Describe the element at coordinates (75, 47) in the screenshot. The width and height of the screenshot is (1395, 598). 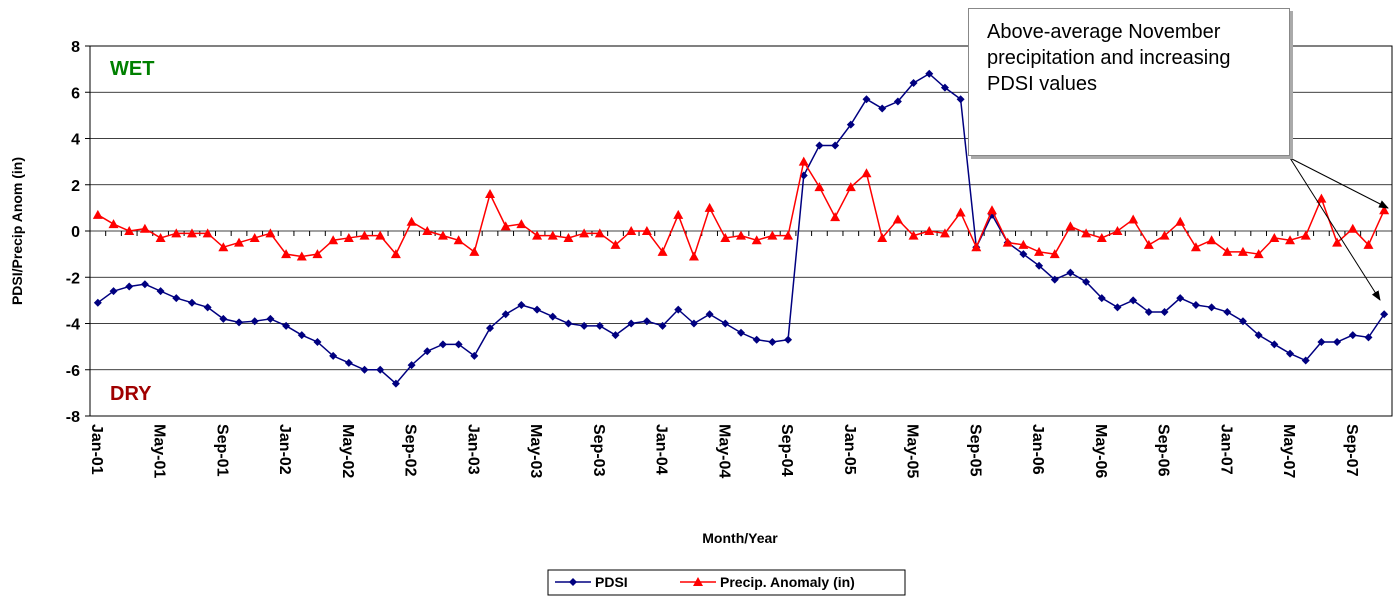
I see `y-tick-label: 8` at that location.